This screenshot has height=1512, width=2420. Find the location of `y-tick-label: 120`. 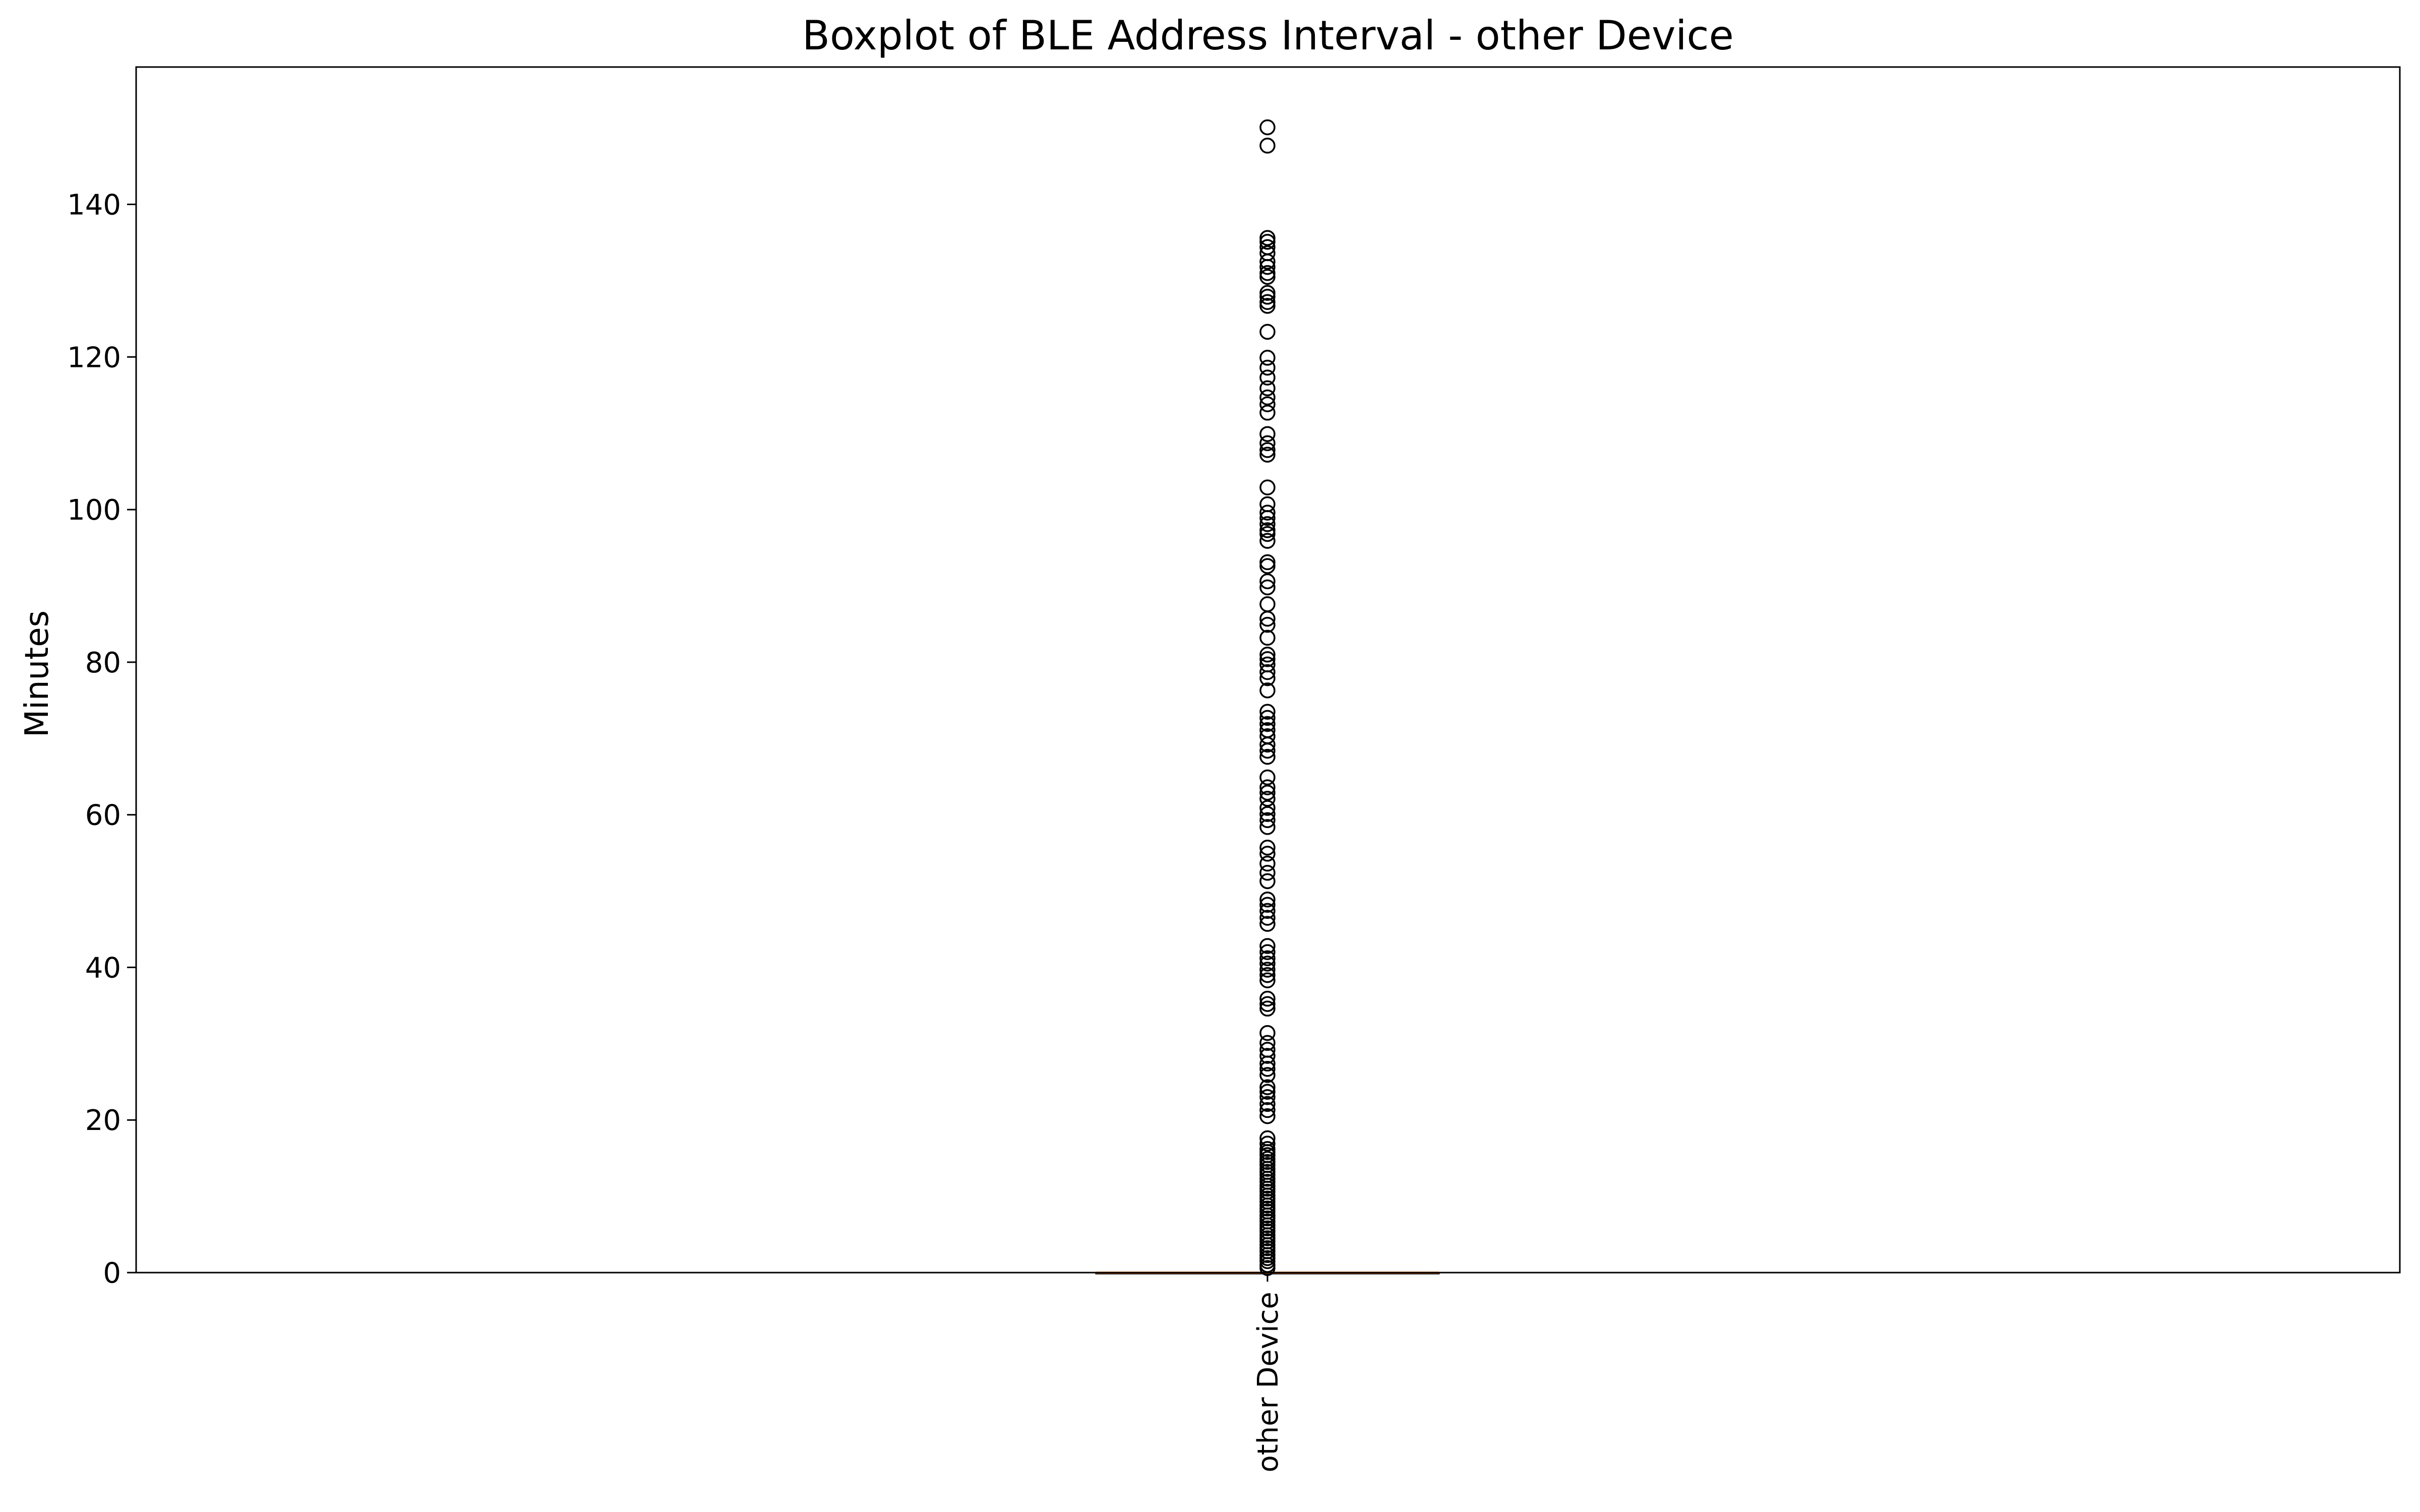

y-tick-label: 120 is located at coordinates (94, 357).